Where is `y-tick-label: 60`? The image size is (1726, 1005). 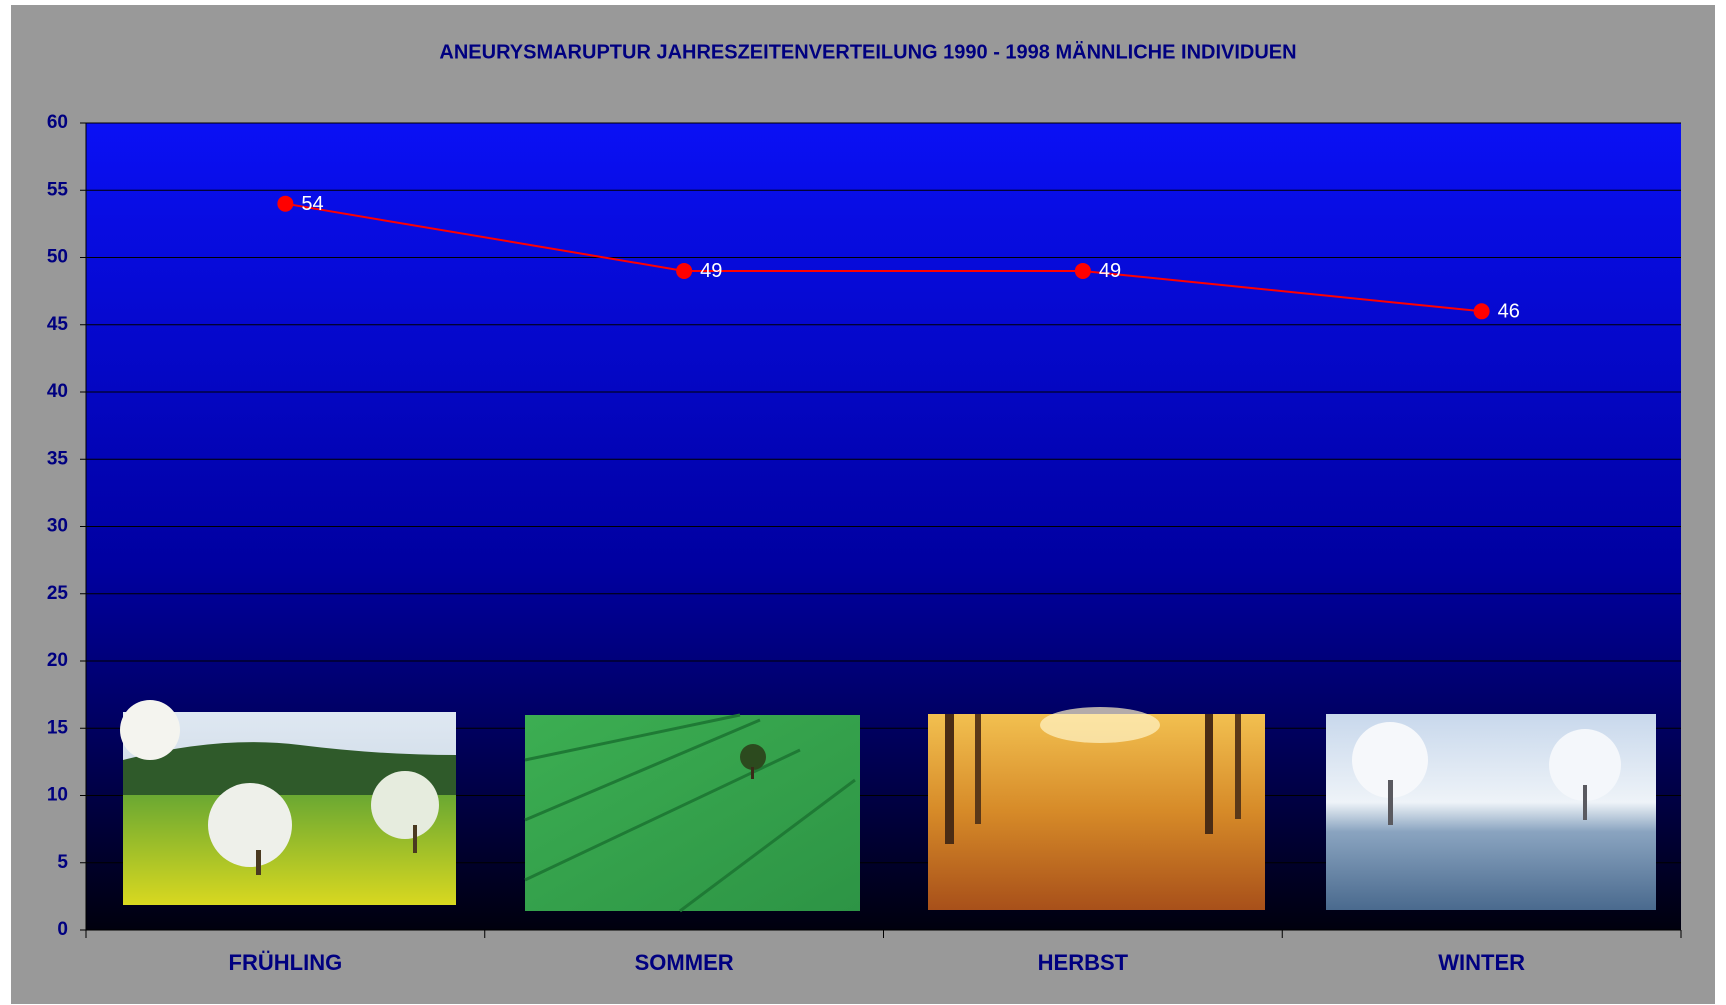
y-tick-label: 60 is located at coordinates (57, 122).